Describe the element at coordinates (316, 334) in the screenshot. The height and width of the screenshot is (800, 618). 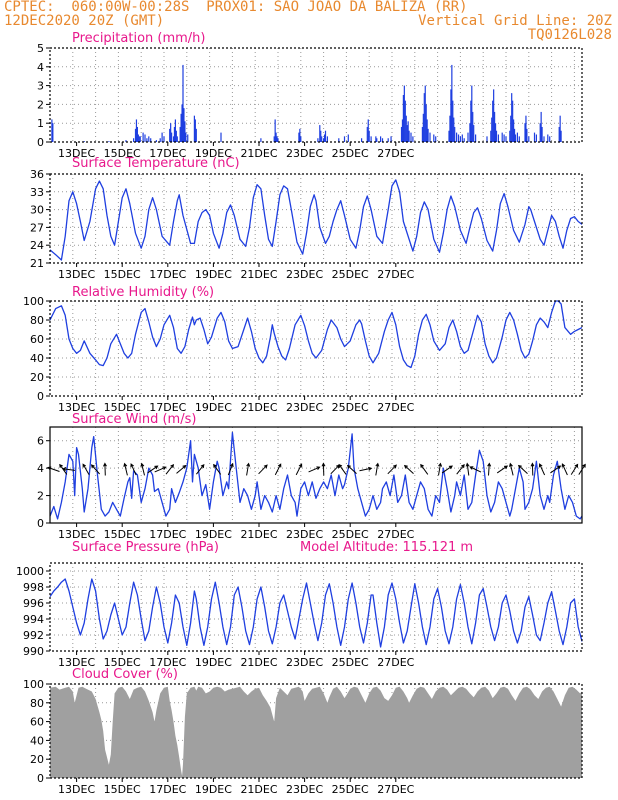
I see `humidity-line` at that location.